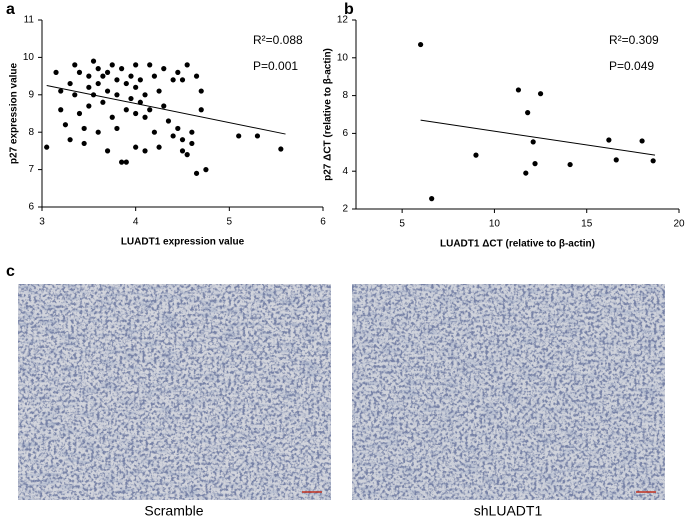 The width and height of the screenshot is (685, 519). I want to click on annotation: P=0.049, so click(631, 66).